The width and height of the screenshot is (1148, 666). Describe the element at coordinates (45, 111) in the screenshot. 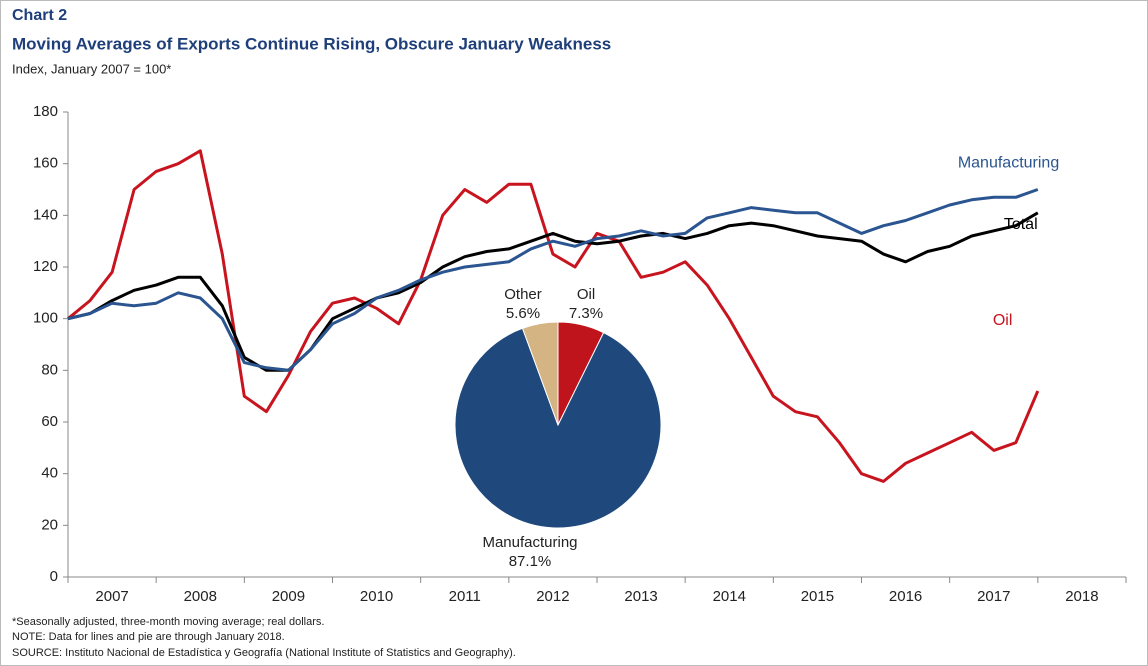

I see `y-tick-label: 180` at that location.